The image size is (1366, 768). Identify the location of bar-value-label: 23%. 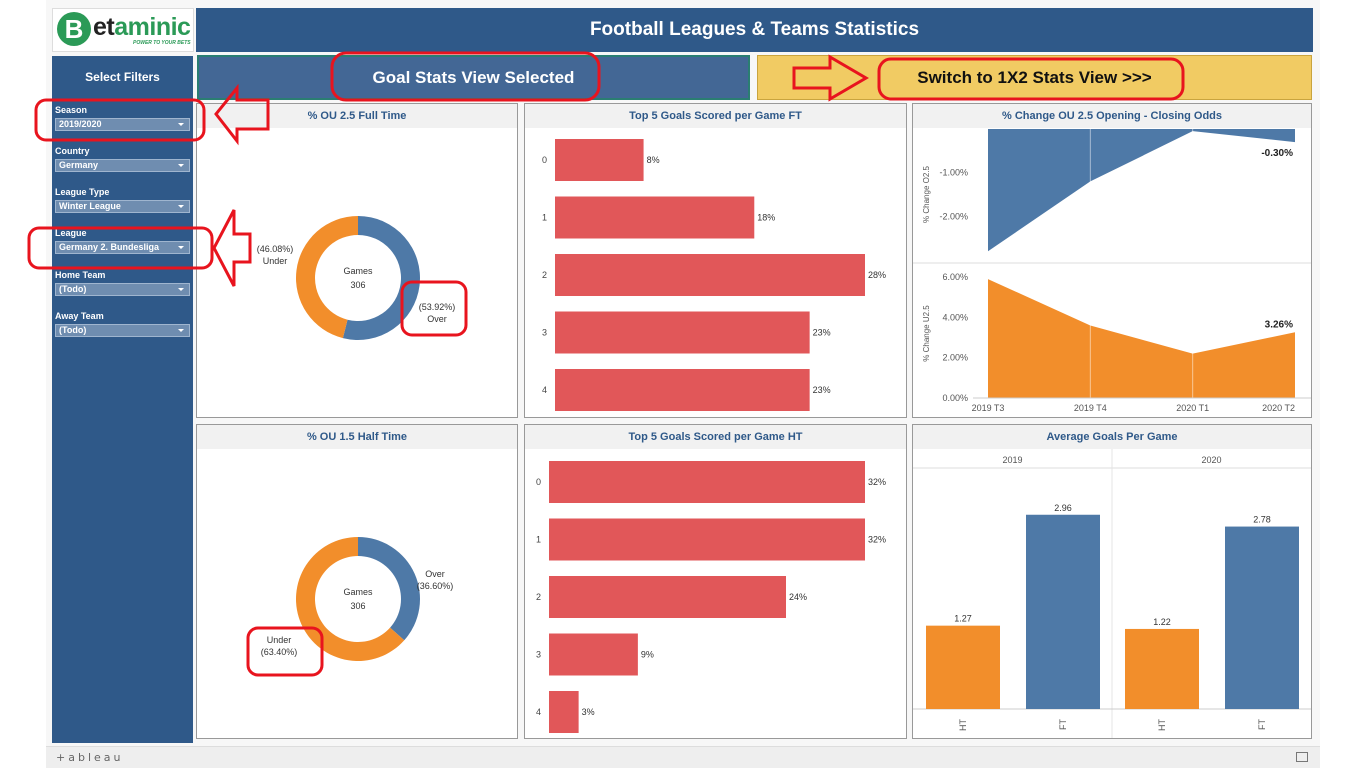
(822, 333).